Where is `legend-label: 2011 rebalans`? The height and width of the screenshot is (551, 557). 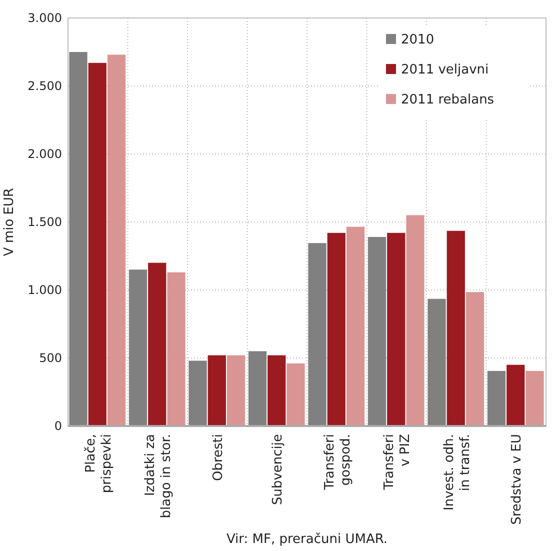
legend-label: 2011 rebalans is located at coordinates (447, 100).